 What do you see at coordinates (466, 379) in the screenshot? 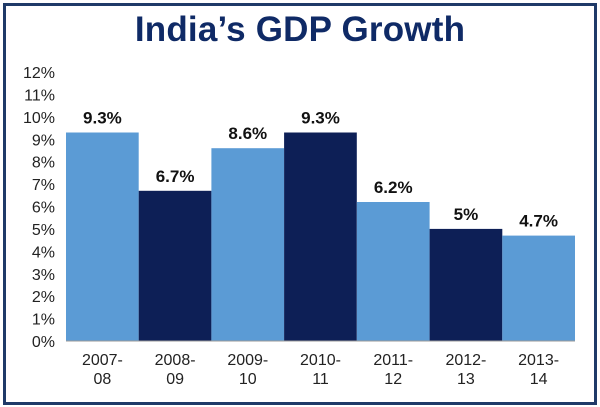
I see `x-tick-label: 13` at bounding box center [466, 379].